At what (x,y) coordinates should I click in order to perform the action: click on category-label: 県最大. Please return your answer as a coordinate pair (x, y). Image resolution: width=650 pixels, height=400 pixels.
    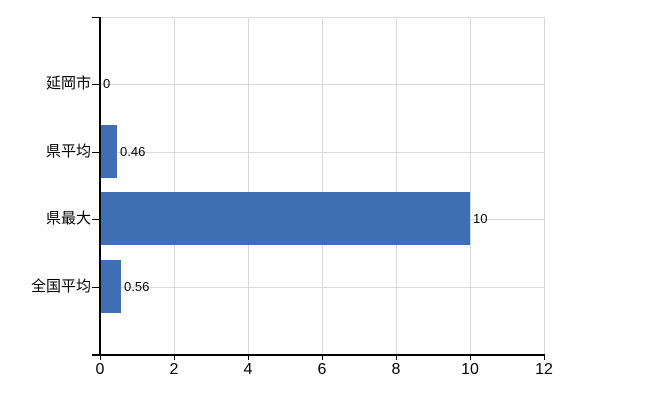
    Looking at the image, I should click on (68, 218).